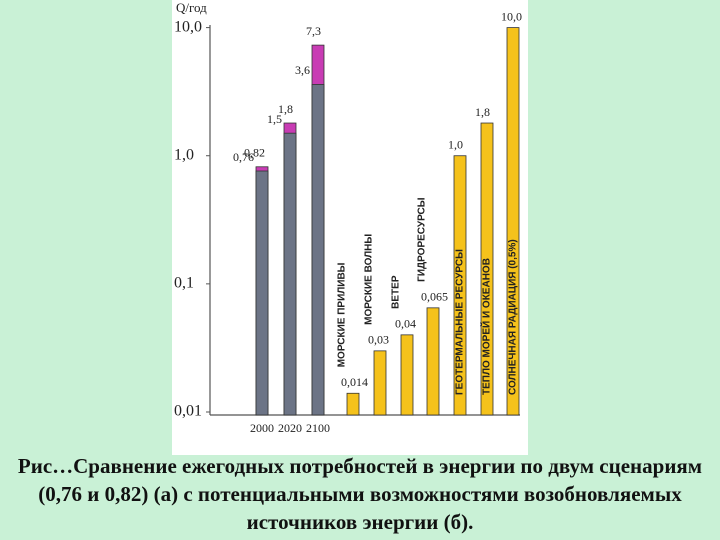  I want to click on source-label: ВЕТЕР, so click(396, 292).